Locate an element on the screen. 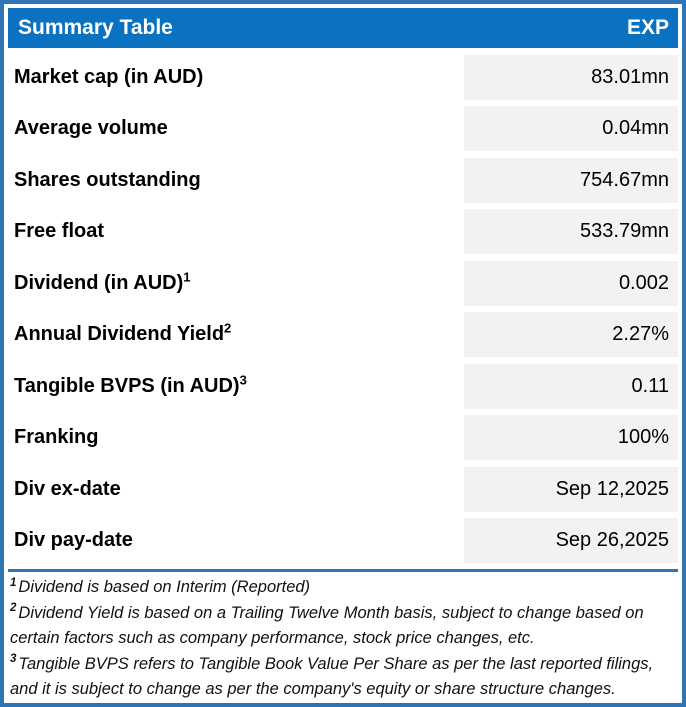  row-value: 0.04mn is located at coordinates (571, 128).